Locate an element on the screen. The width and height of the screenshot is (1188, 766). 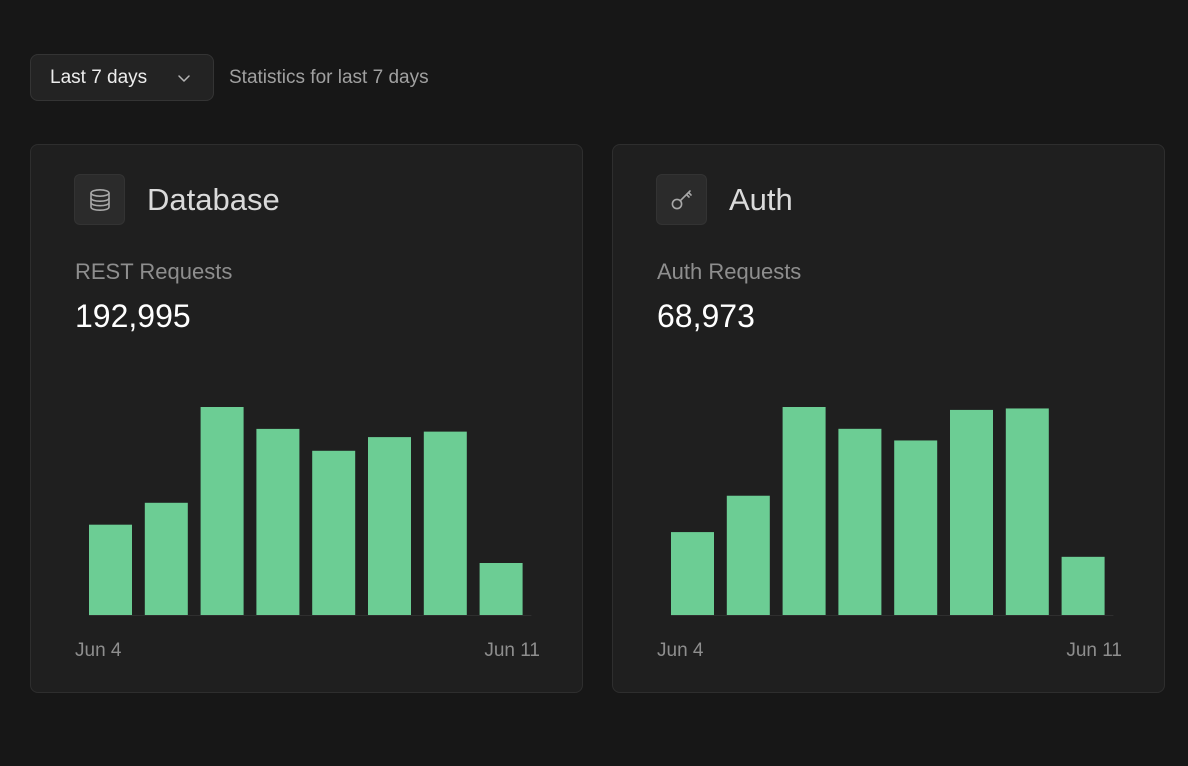
metric-value: 68,973 is located at coordinates (706, 316).